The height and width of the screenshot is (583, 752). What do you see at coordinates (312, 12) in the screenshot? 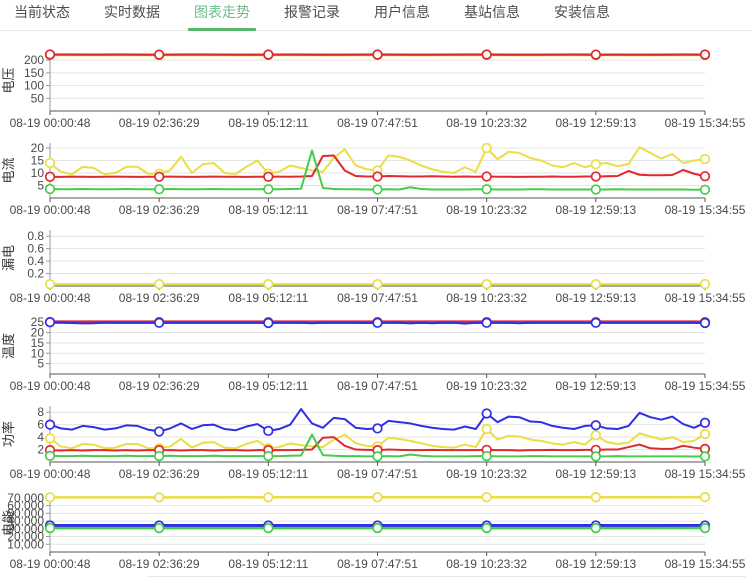
I see `tab-3: 报警记录` at bounding box center [312, 12].